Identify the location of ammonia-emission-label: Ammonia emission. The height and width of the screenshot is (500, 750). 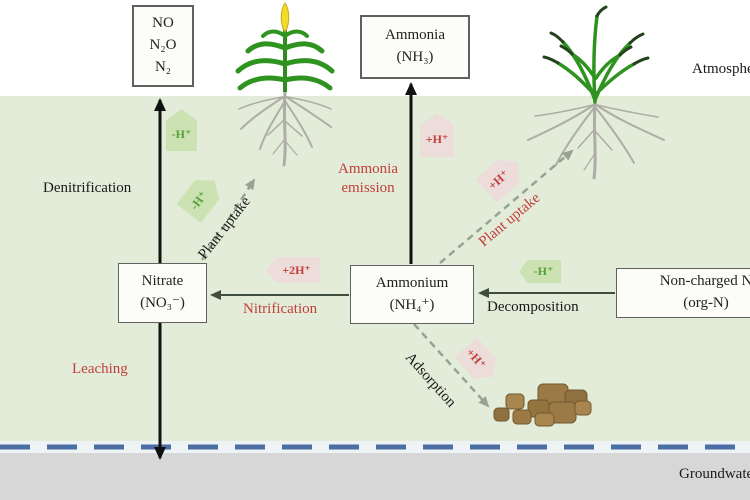
(368, 178).